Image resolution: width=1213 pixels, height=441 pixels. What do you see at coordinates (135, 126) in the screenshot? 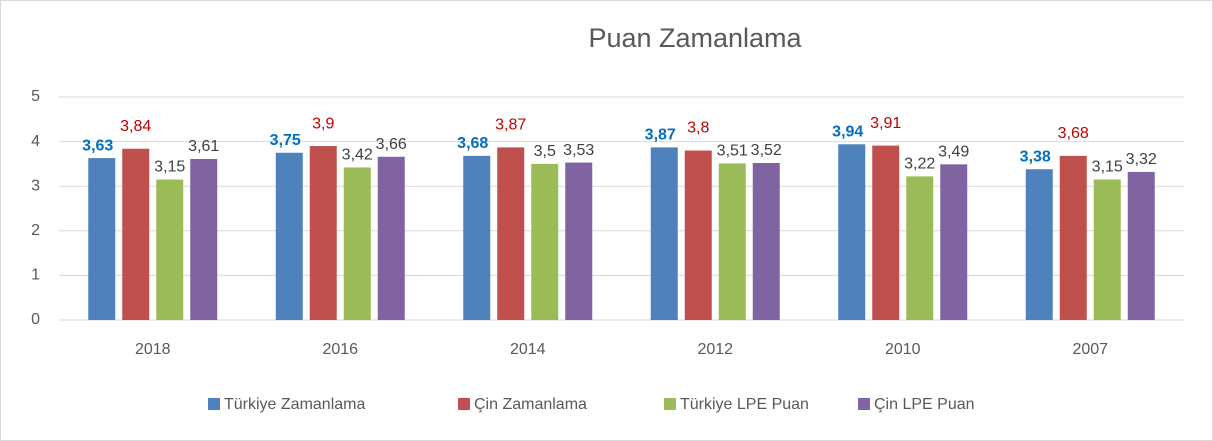
I see `data-label: 3,84` at bounding box center [135, 126].